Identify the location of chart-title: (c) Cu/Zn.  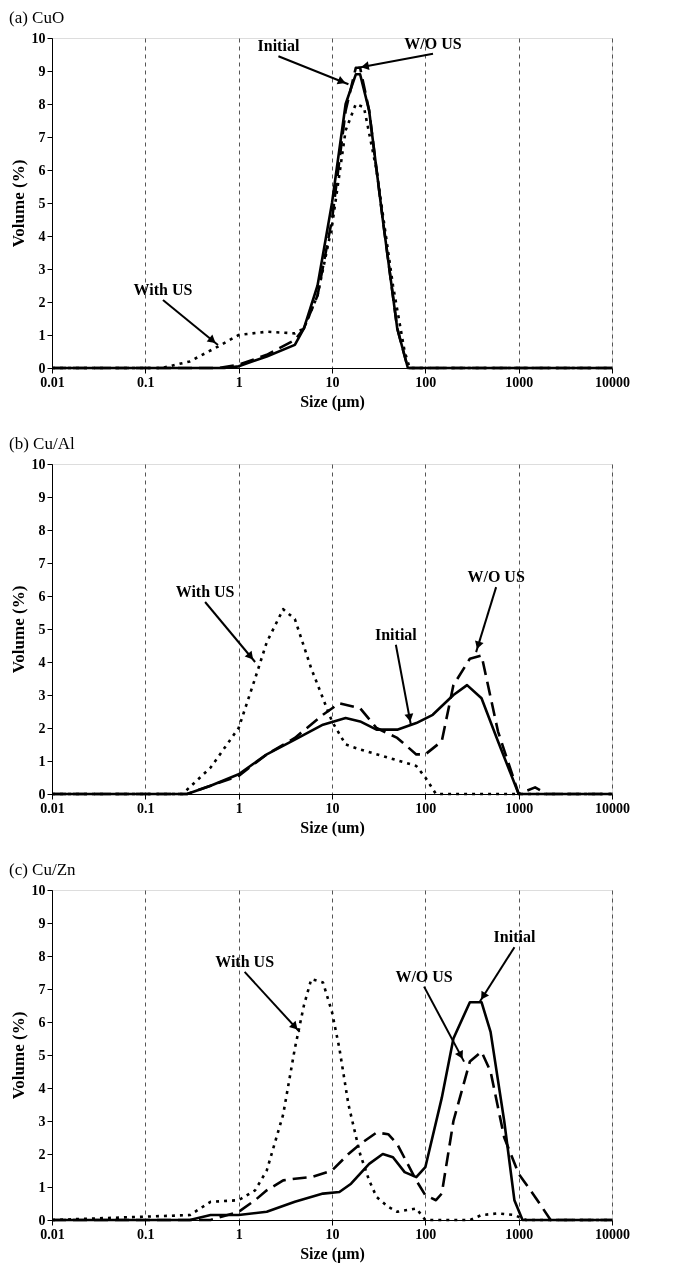
(43, 869).